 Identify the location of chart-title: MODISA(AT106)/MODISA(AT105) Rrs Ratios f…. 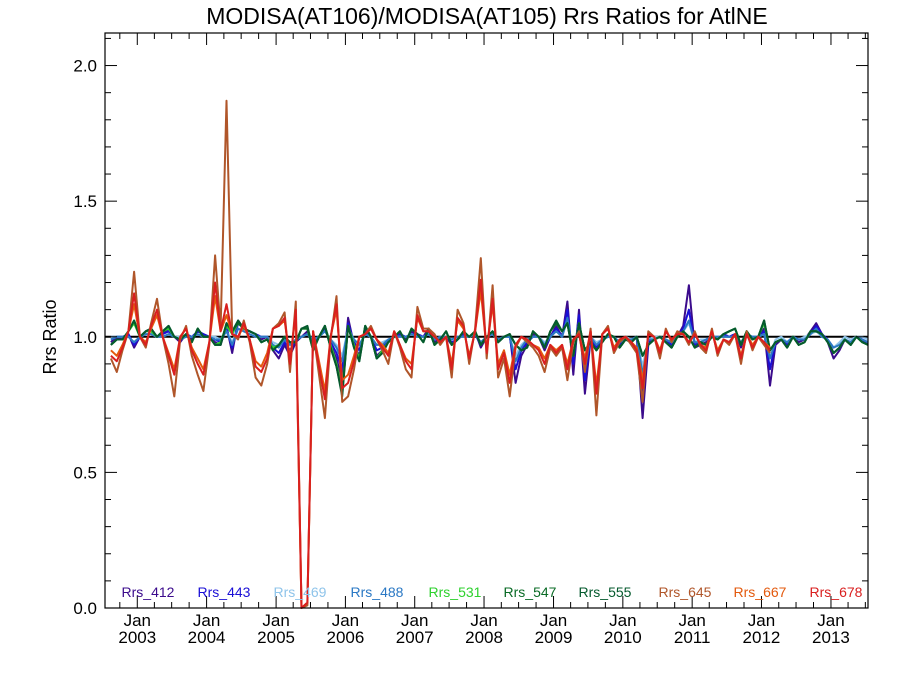
(487, 16).